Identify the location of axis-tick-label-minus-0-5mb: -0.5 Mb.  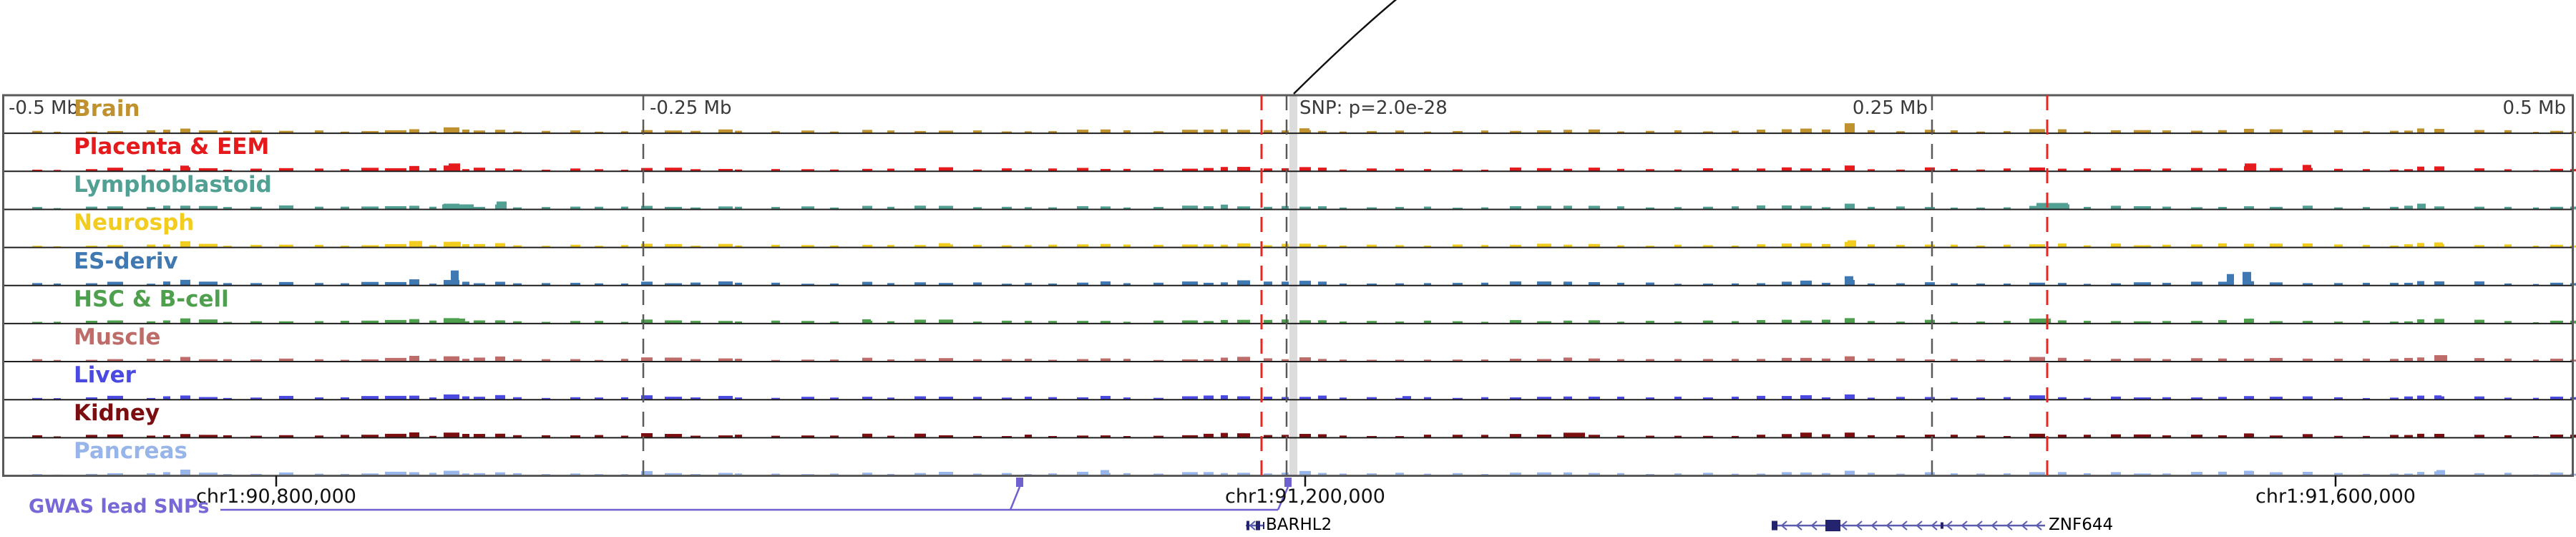
(44, 108).